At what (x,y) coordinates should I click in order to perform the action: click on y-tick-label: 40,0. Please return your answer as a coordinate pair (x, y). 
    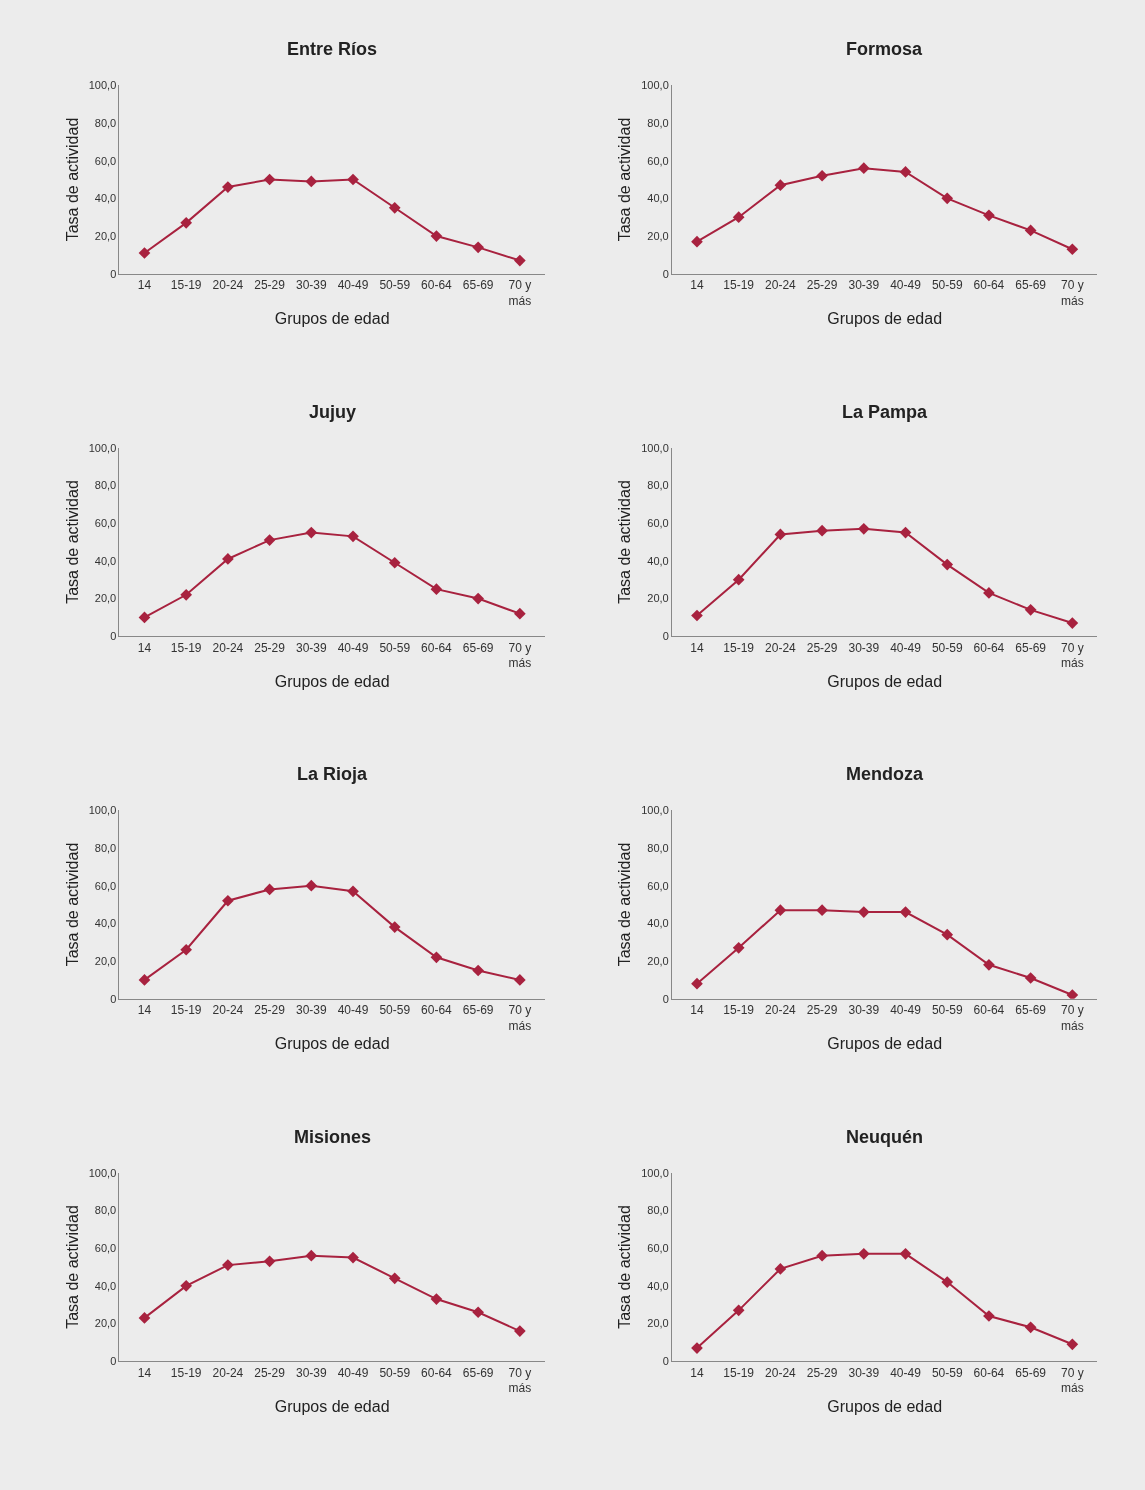
    Looking at the image, I should click on (105, 198).